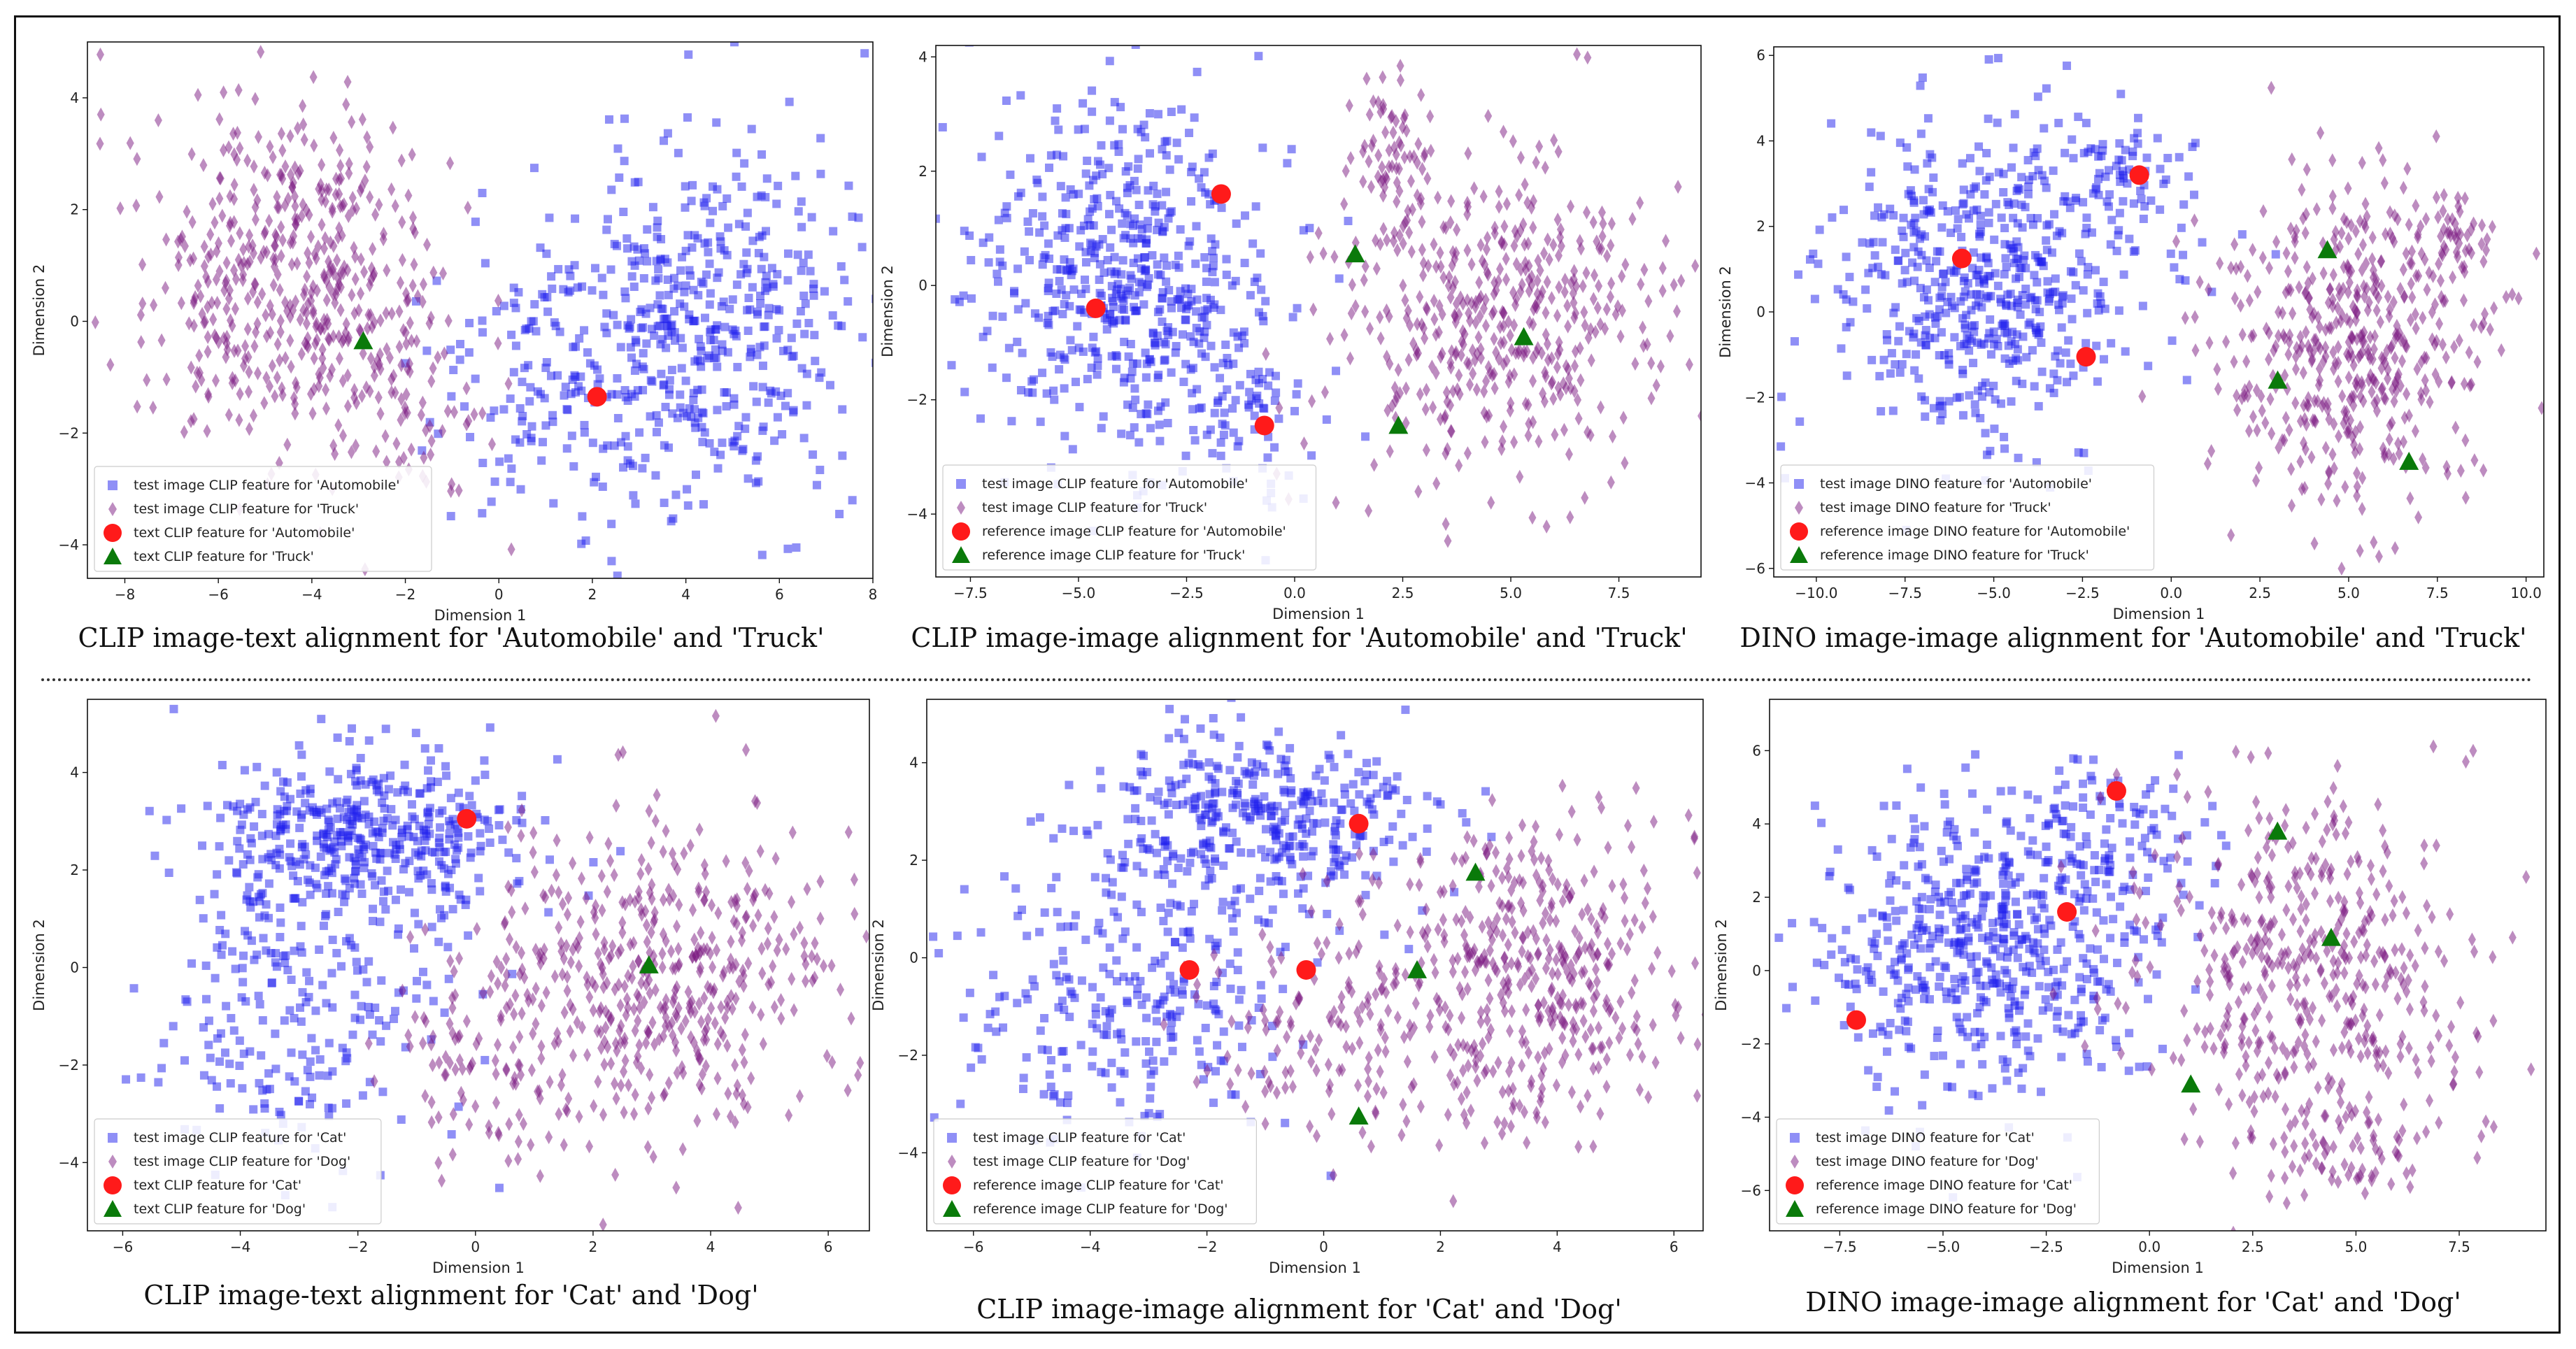 This screenshot has height=1349, width=2576. I want to click on x-tick-label: 10.0, so click(2526, 593).